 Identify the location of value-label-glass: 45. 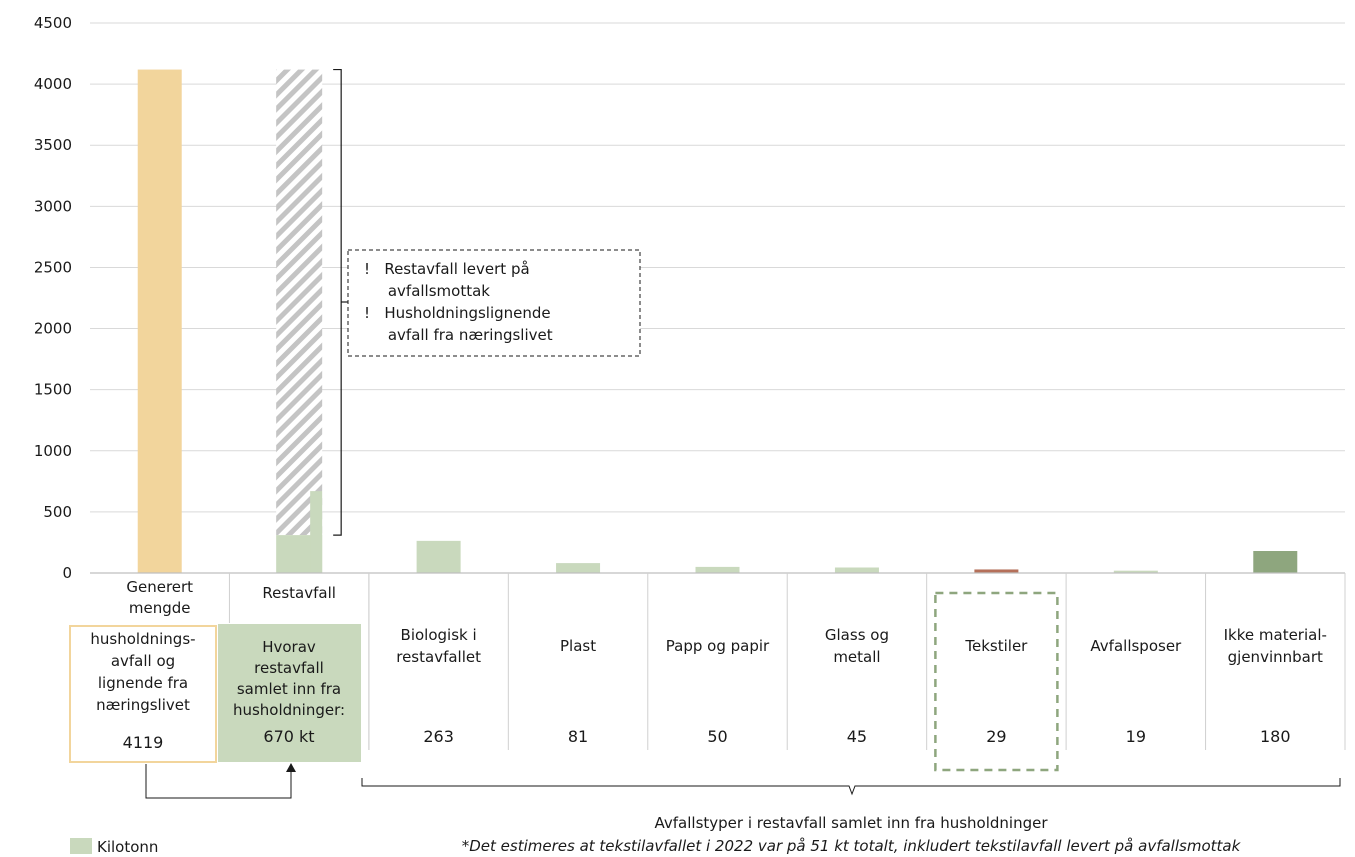
(857, 736).